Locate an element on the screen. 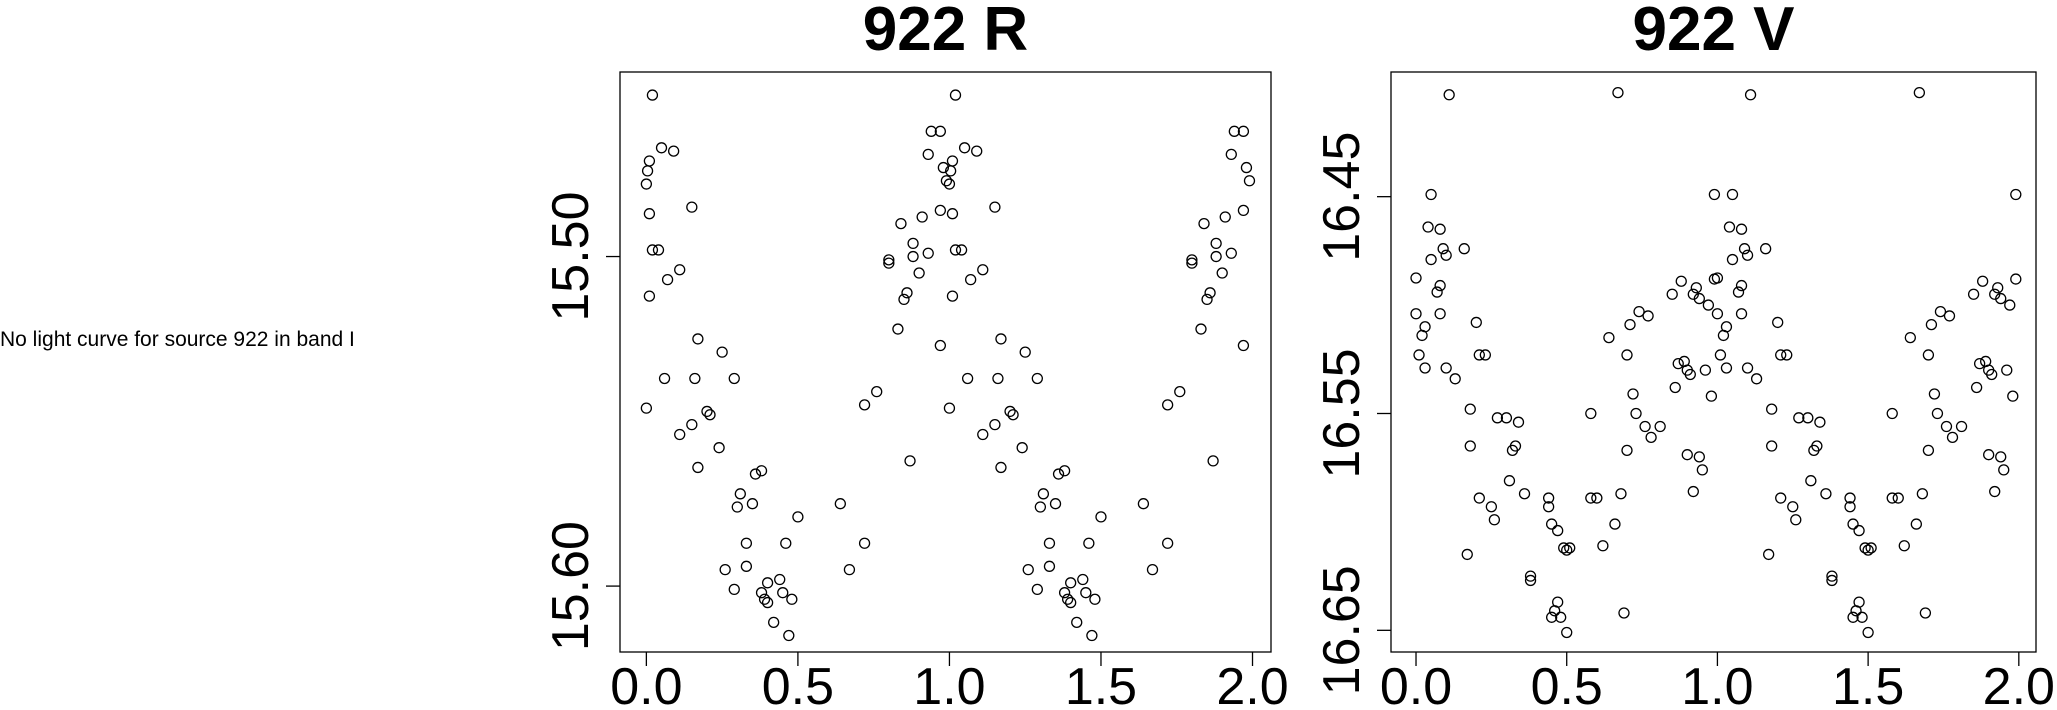 The width and height of the screenshot is (2057, 710). chart-title: 922 V is located at coordinates (1713, 32).